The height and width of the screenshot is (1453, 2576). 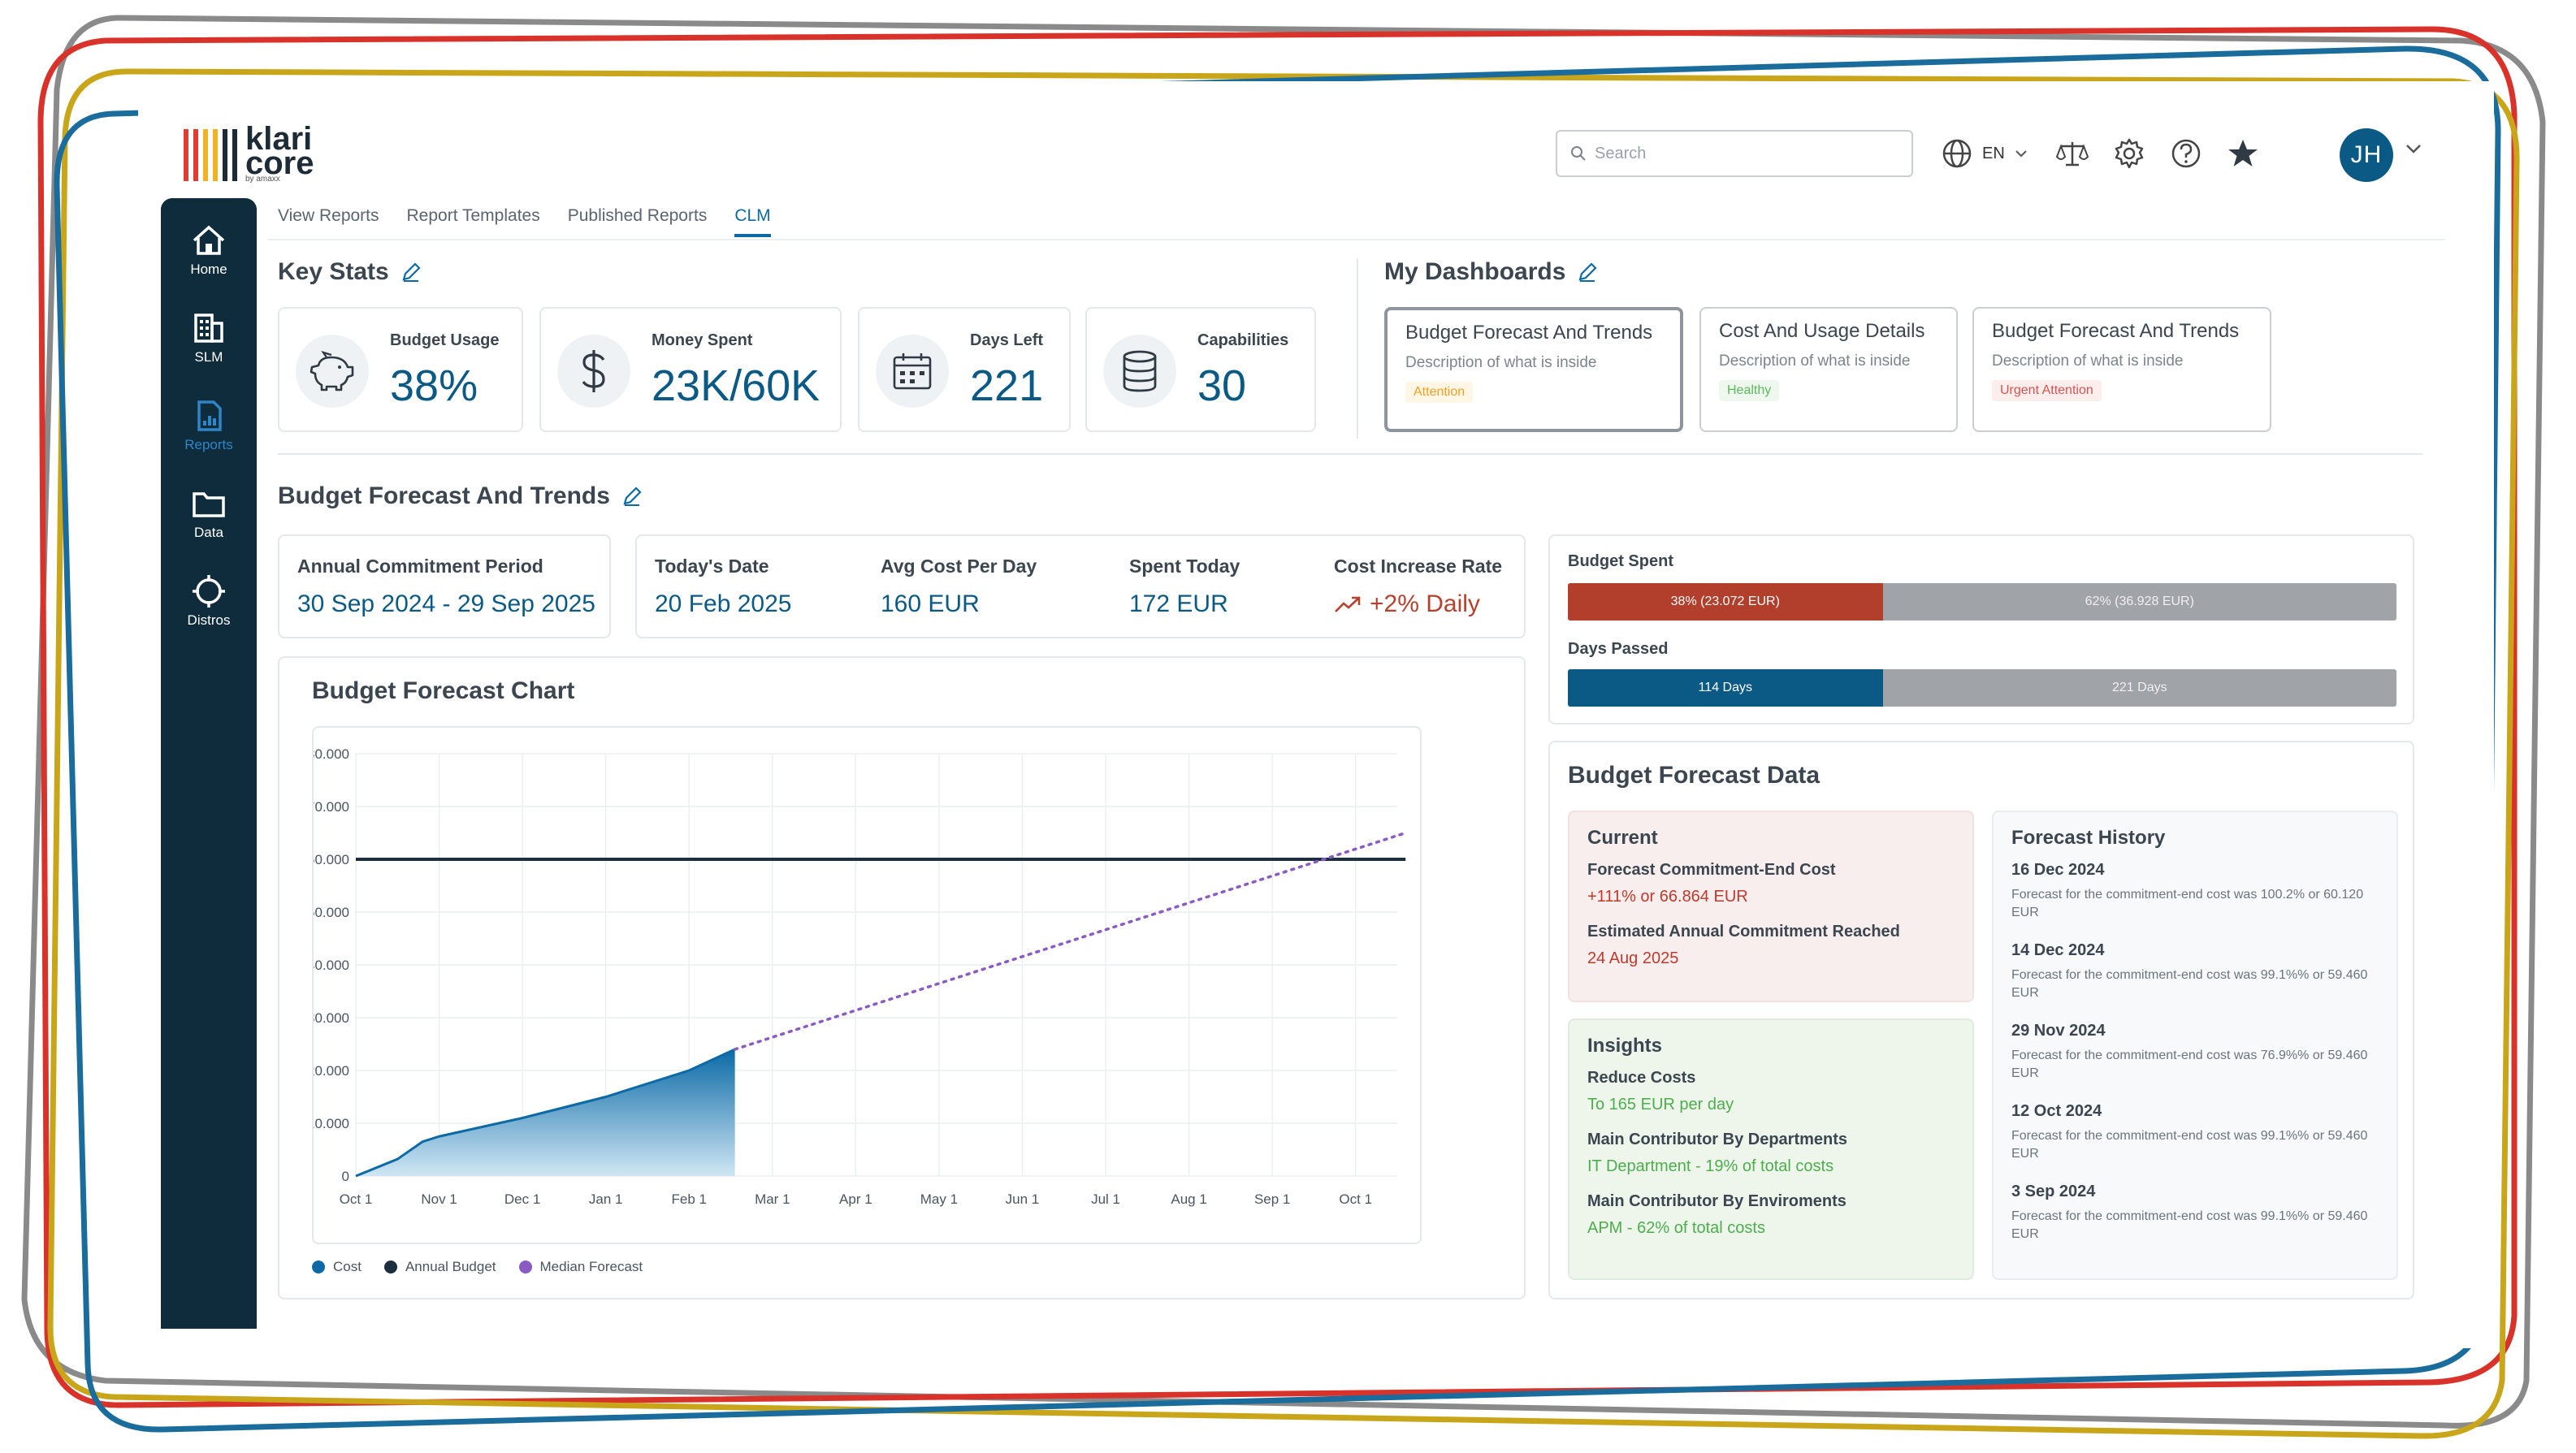 I want to click on median-forecast-line, so click(x=1070, y=941).